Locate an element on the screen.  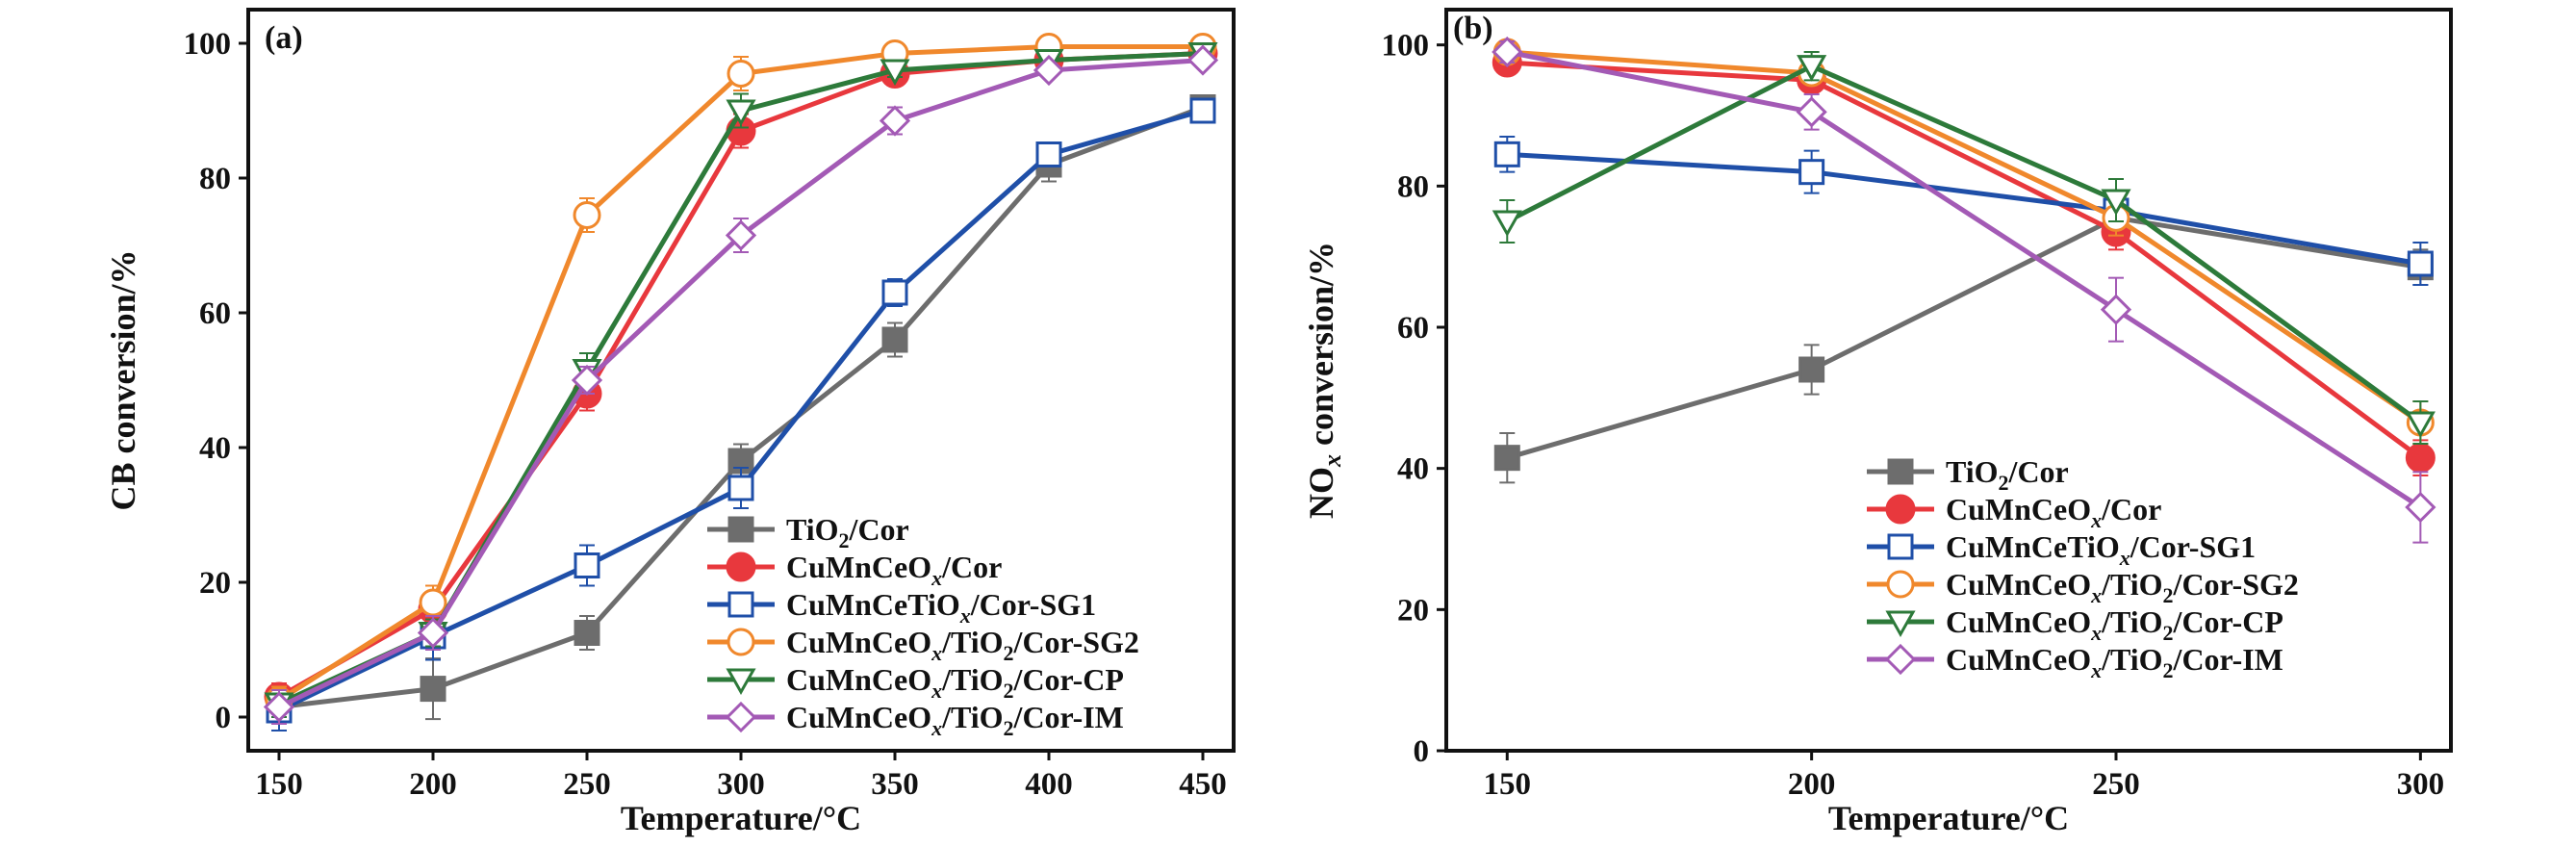
y-tick-label: 20 is located at coordinates (1413, 610).